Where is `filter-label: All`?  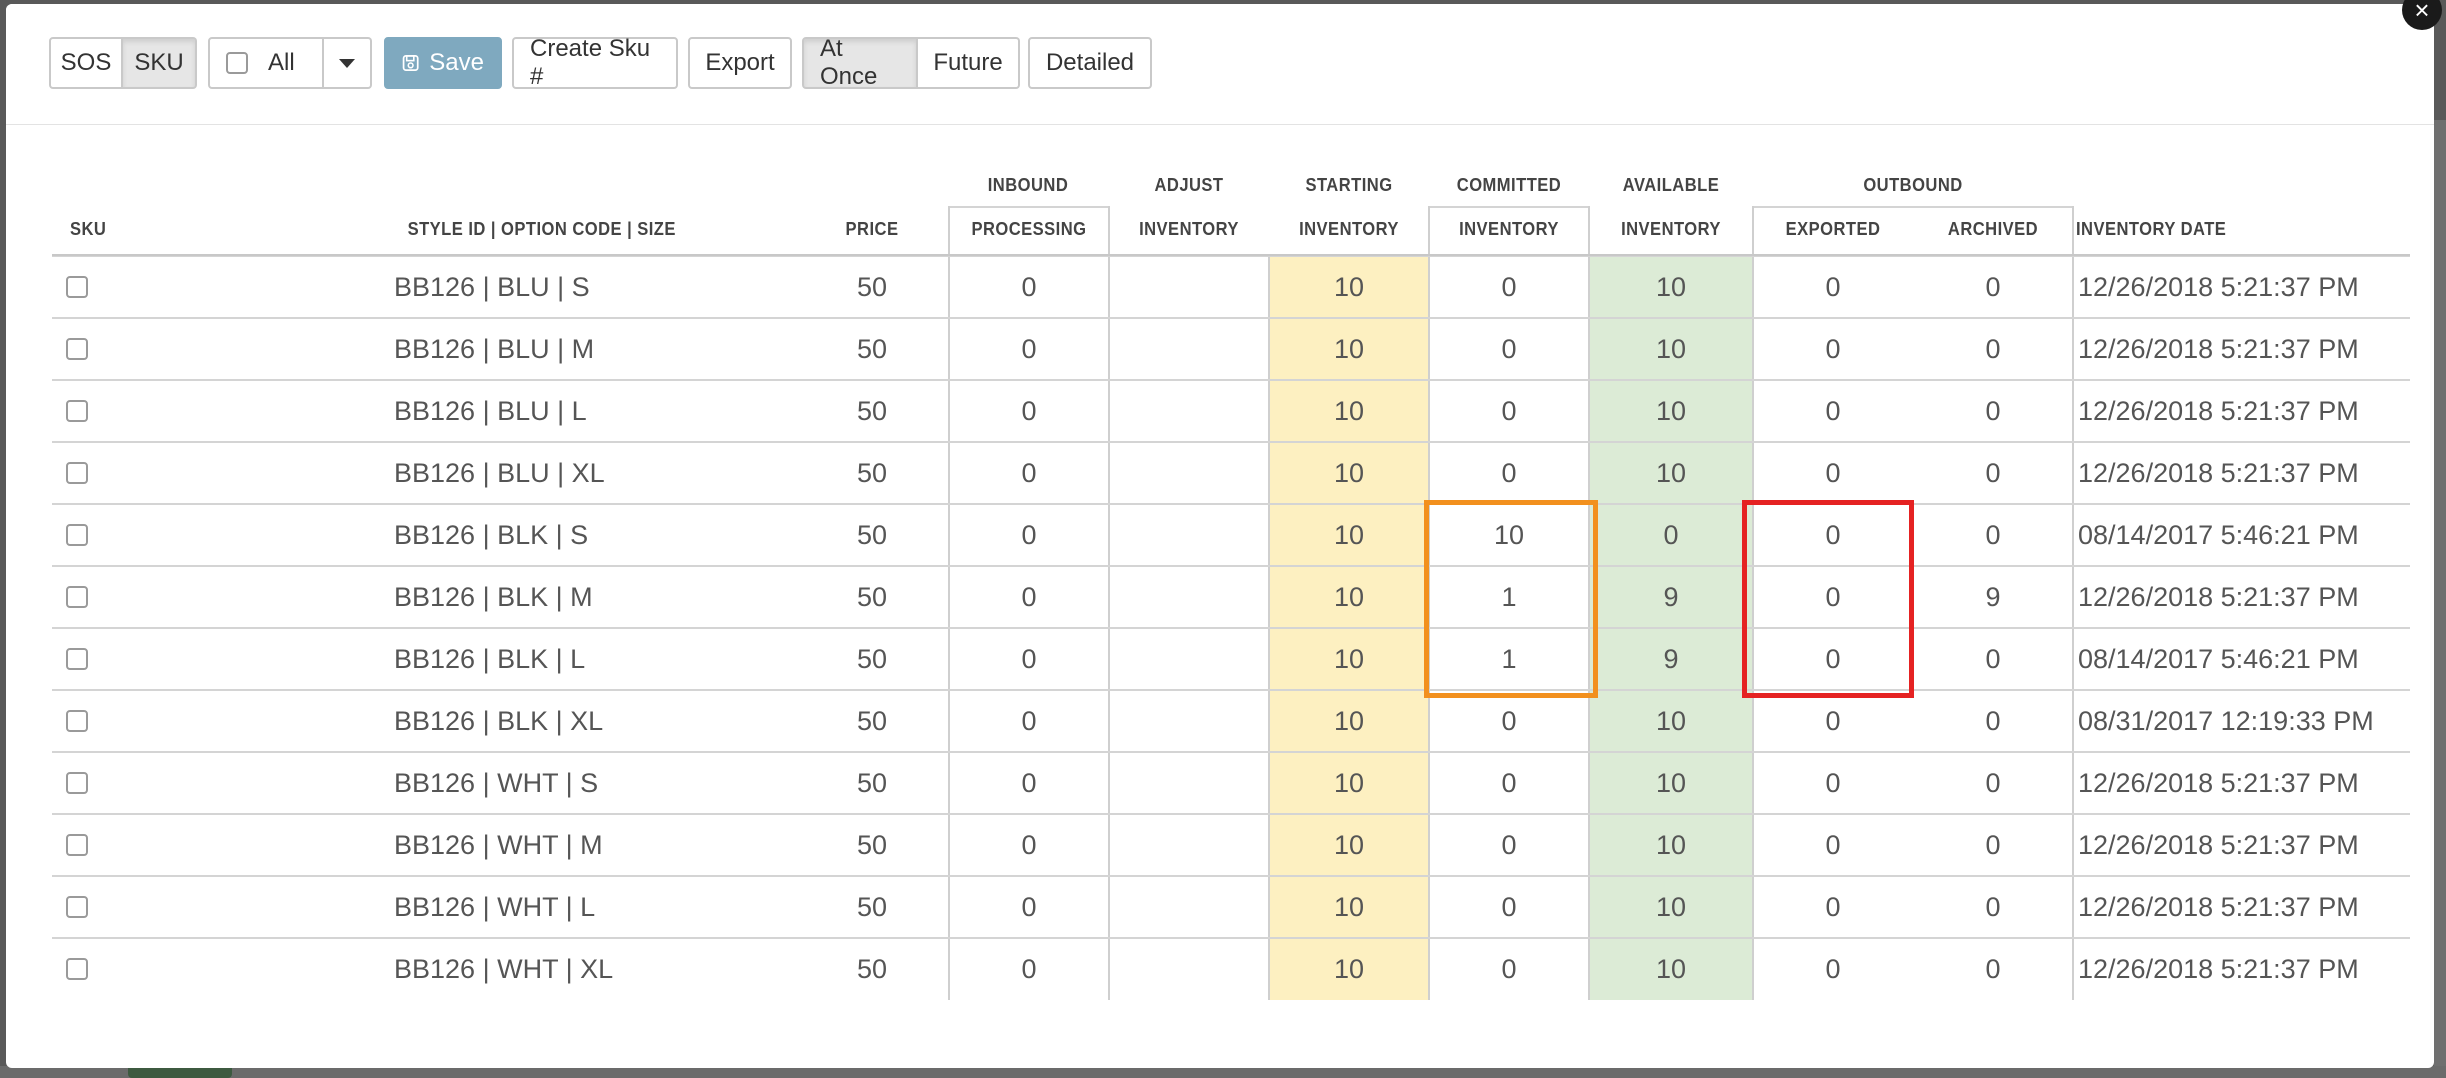
filter-label: All is located at coordinates (281, 62).